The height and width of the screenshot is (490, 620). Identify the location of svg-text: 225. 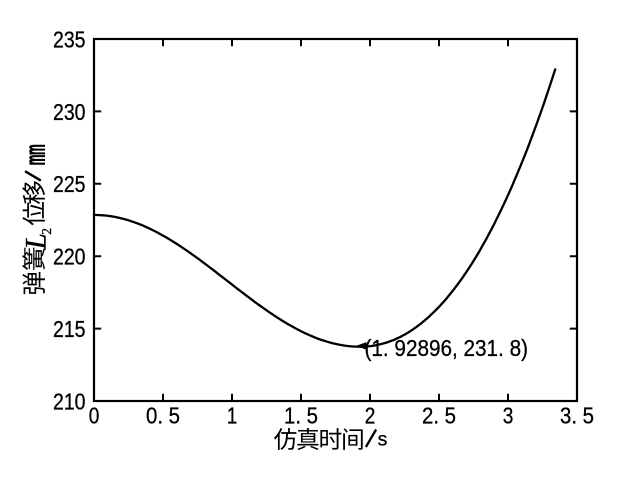
(69, 184).